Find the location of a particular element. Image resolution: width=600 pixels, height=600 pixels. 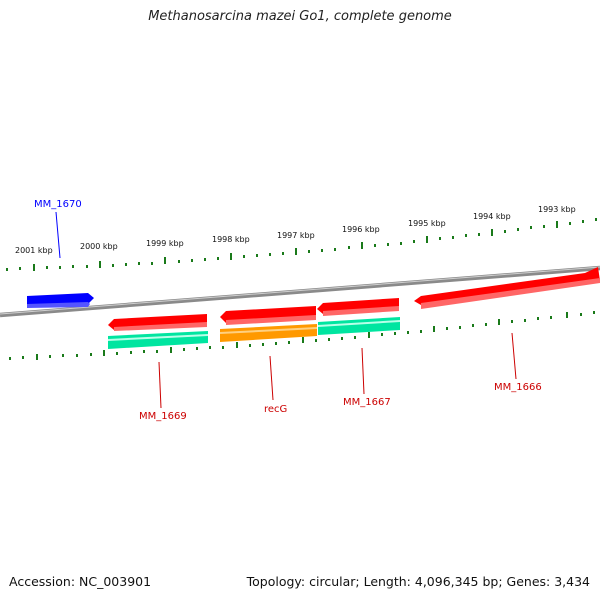

gene-label: MM_1670 is located at coordinates (58, 204).